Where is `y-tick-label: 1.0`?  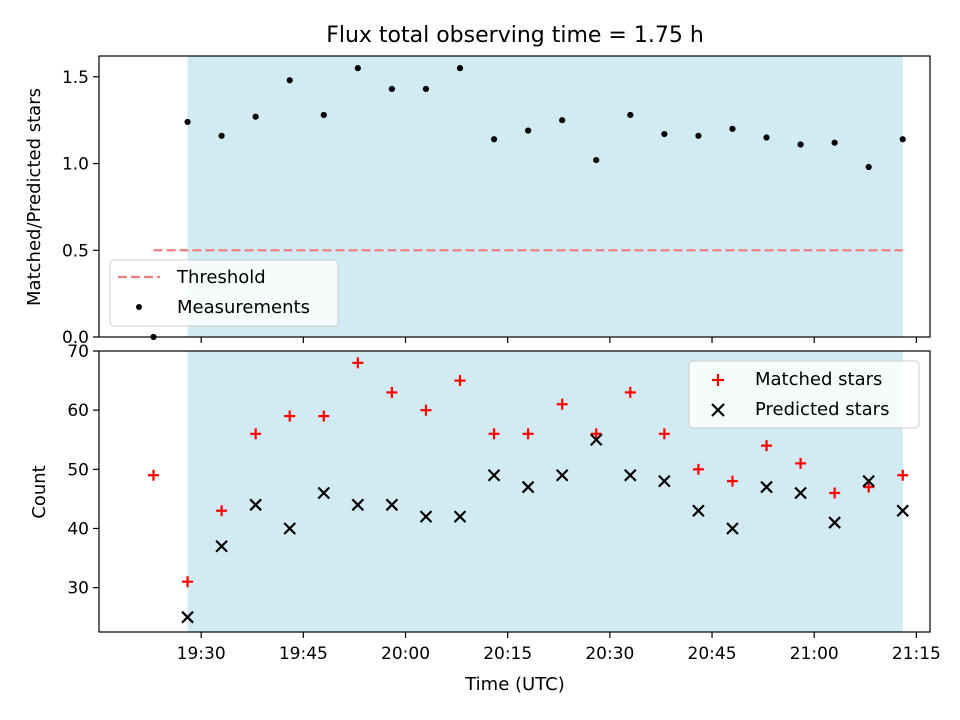 y-tick-label: 1.0 is located at coordinates (75, 165).